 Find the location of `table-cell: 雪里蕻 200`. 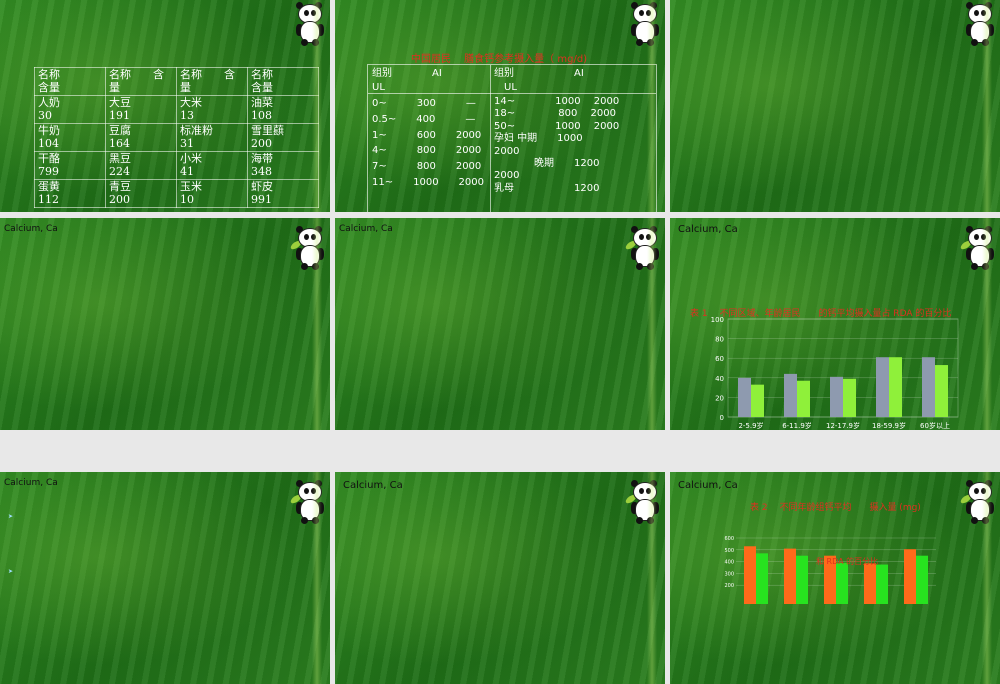

table-cell: 雪里蕻 200 is located at coordinates (283, 137).